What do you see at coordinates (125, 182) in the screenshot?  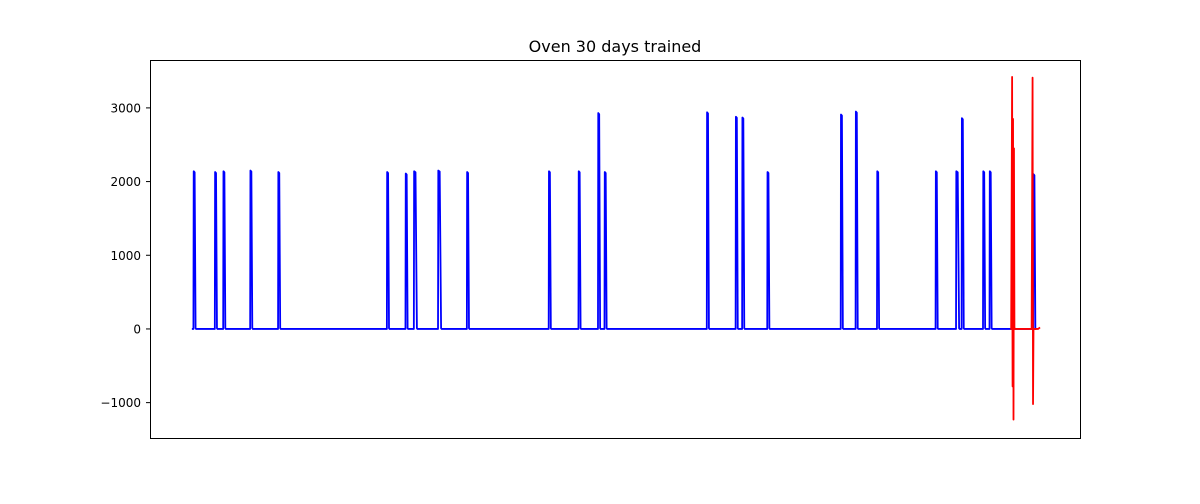 I see `y-tick-label: 2000` at bounding box center [125, 182].